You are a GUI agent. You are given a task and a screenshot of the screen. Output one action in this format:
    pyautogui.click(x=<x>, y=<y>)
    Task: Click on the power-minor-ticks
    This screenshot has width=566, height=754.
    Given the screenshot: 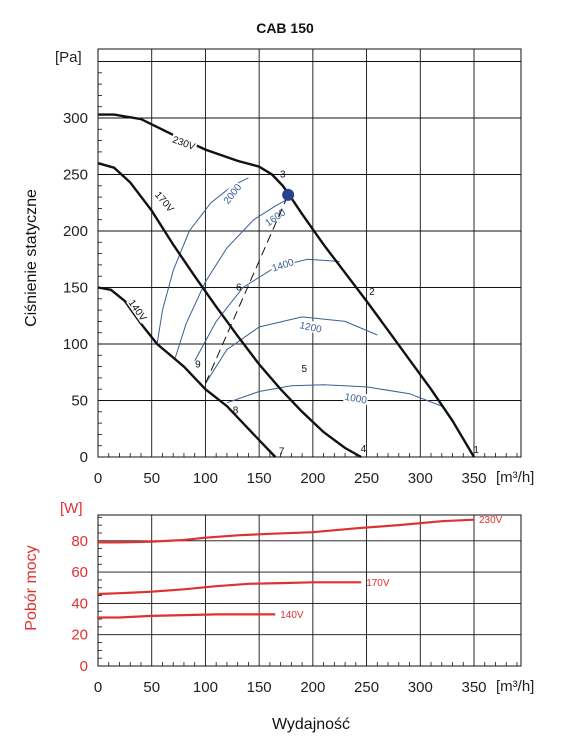 What is the action you would take?
    pyautogui.click(x=308, y=591)
    